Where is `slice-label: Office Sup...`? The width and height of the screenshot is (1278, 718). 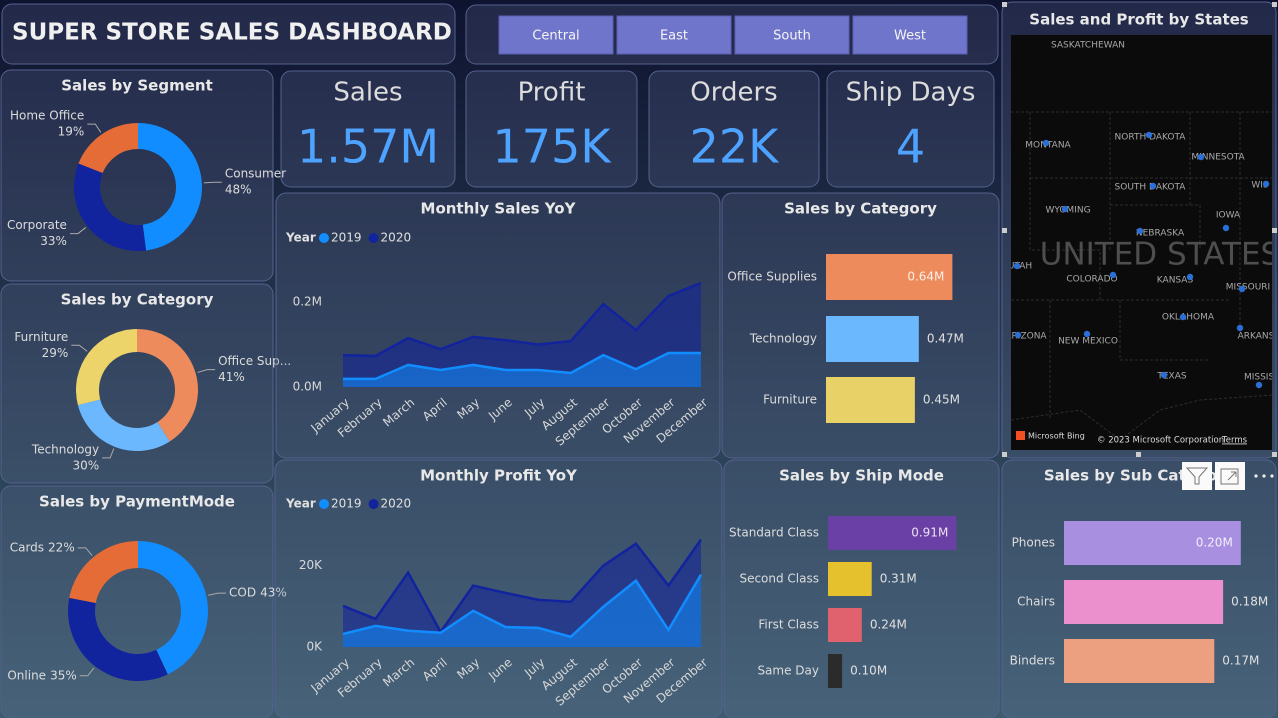
slice-label: Office Sup... is located at coordinates (254, 361).